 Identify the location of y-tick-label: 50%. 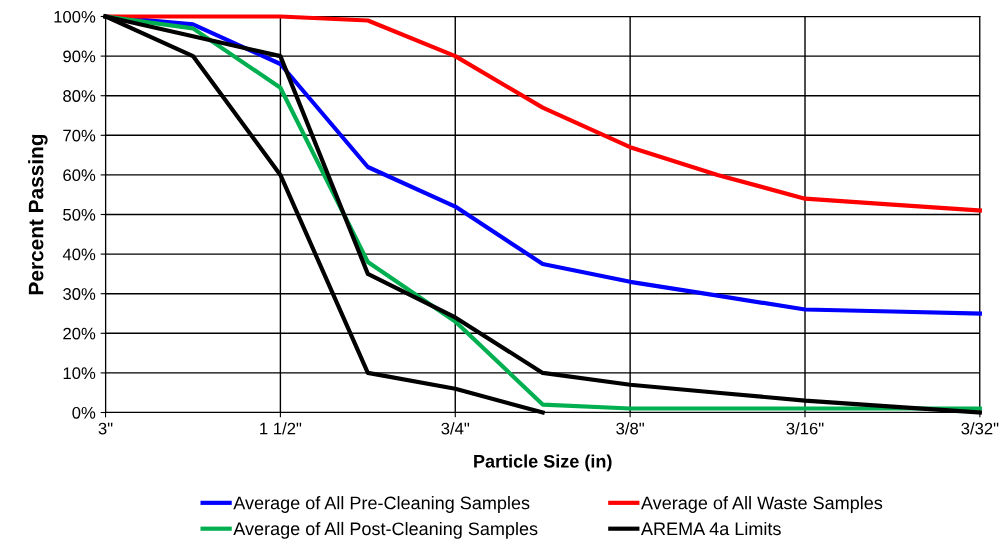
(79, 214).